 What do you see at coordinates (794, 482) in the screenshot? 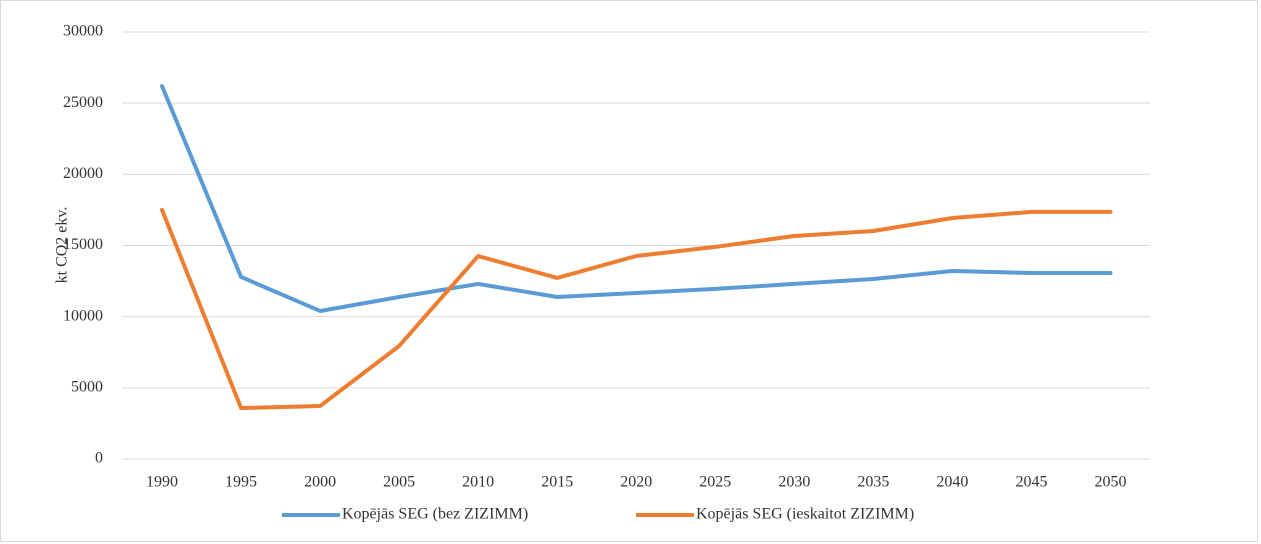
I see `x-tick-label: 2030` at bounding box center [794, 482].